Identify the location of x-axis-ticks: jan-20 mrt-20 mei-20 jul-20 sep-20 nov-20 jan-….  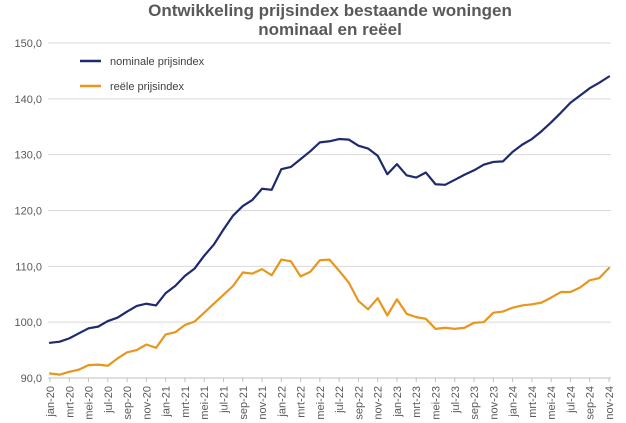
(330, 399).